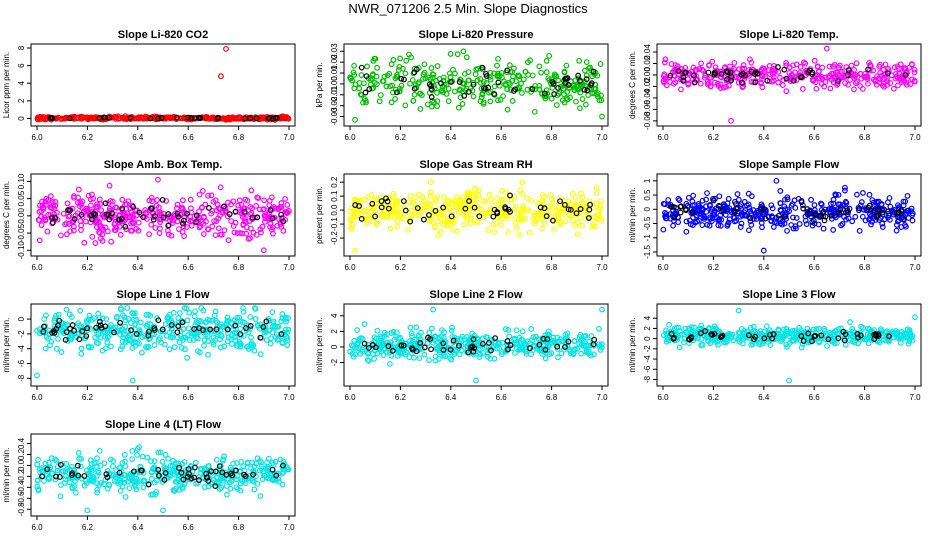 This screenshot has height=540, width=936. What do you see at coordinates (334, 62) in the screenshot?
I see `y-tick-label: 0.02` at bounding box center [334, 62].